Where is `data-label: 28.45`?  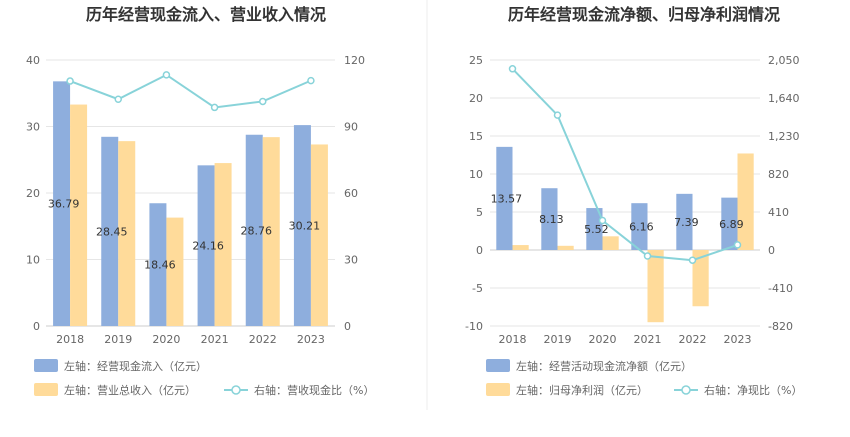 data-label: 28.45 is located at coordinates (112, 231).